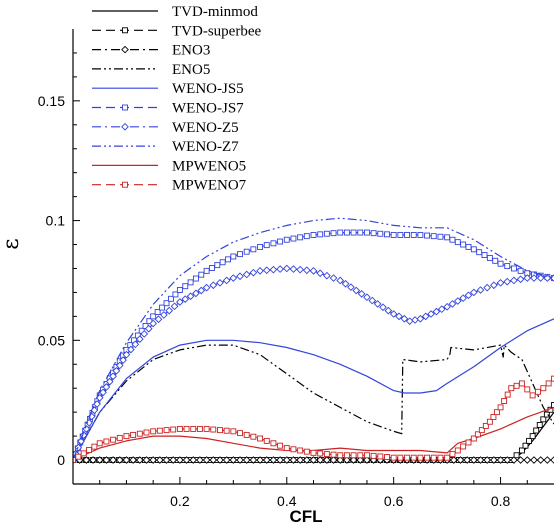 The height and width of the screenshot is (531, 554). I want to click on legend-item-weno-z5: WENO-Z5, so click(165, 128).